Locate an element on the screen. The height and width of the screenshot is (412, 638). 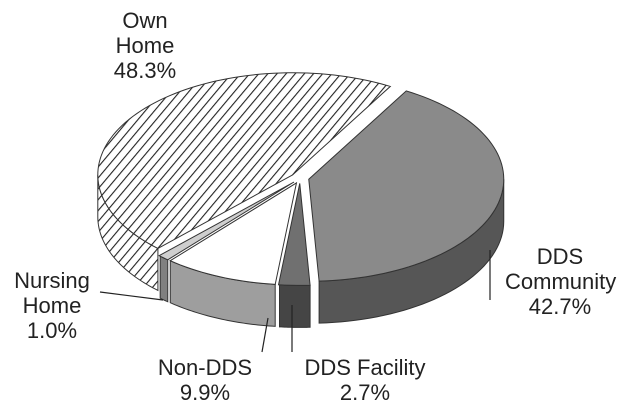
value-label: 48.3% is located at coordinates (145, 70).